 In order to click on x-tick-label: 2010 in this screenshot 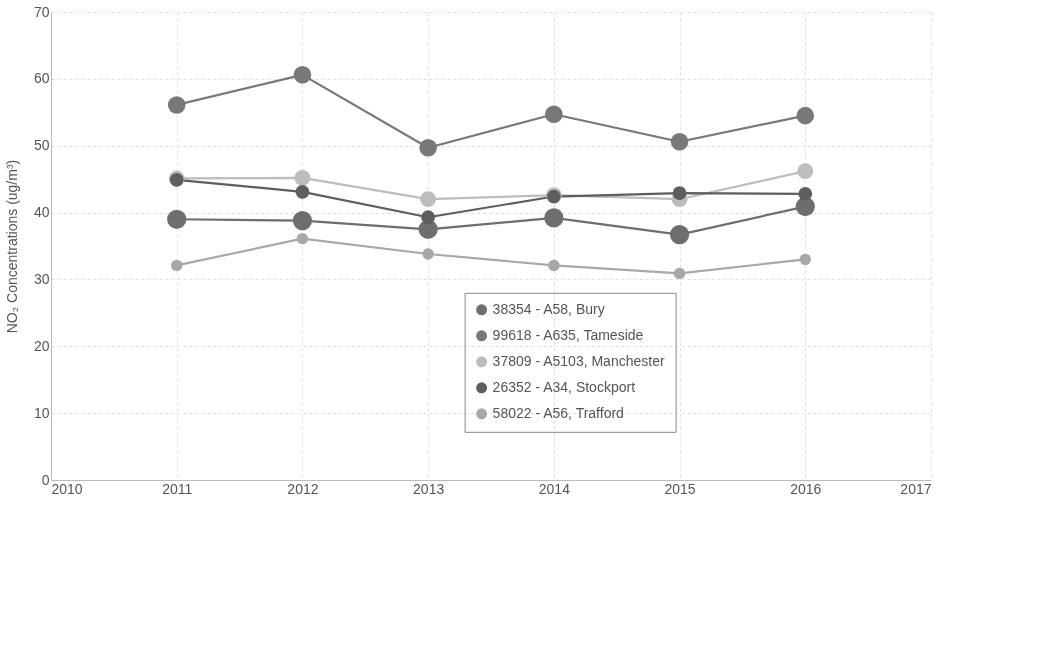, I will do `click(67, 488)`.